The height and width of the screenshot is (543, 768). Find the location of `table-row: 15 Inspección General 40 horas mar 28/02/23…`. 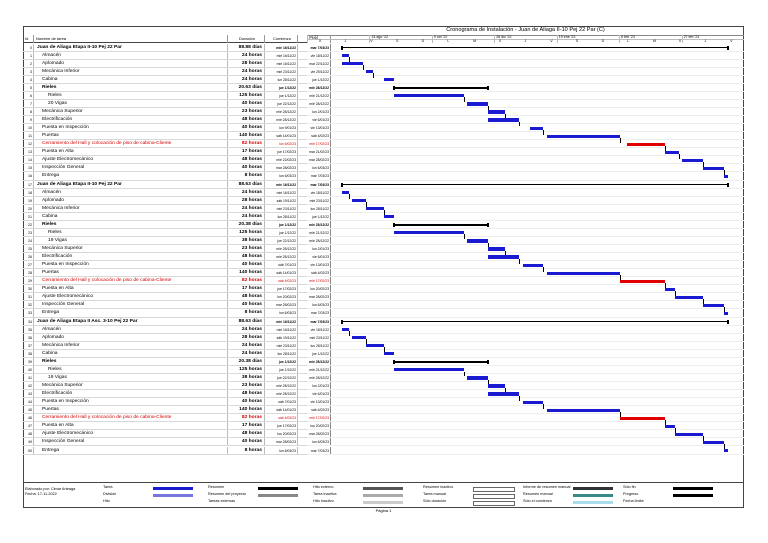

table-row: 15 Inspección General 40 horas mar 28/02/23… is located at coordinates (177, 168).